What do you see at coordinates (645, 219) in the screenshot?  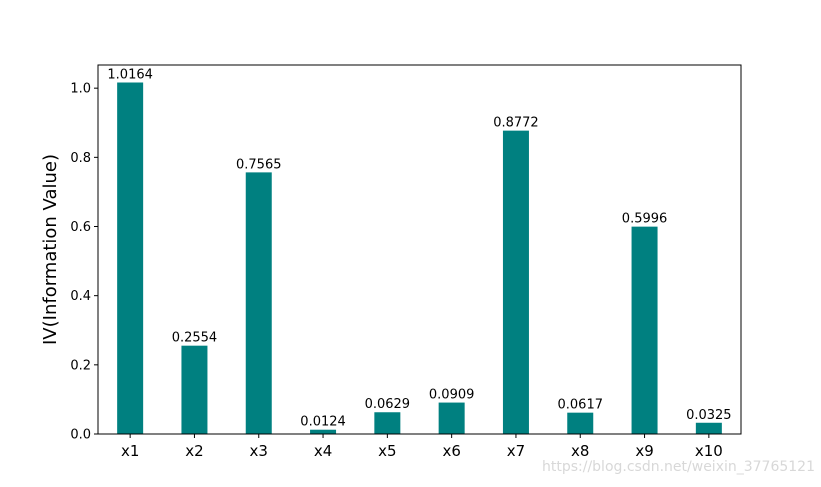 I see `data-label-x9: 0.5996` at bounding box center [645, 219].